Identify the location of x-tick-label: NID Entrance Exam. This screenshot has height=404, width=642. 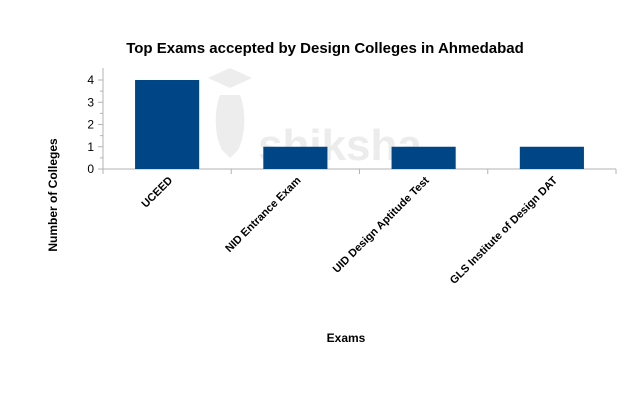
(263, 214).